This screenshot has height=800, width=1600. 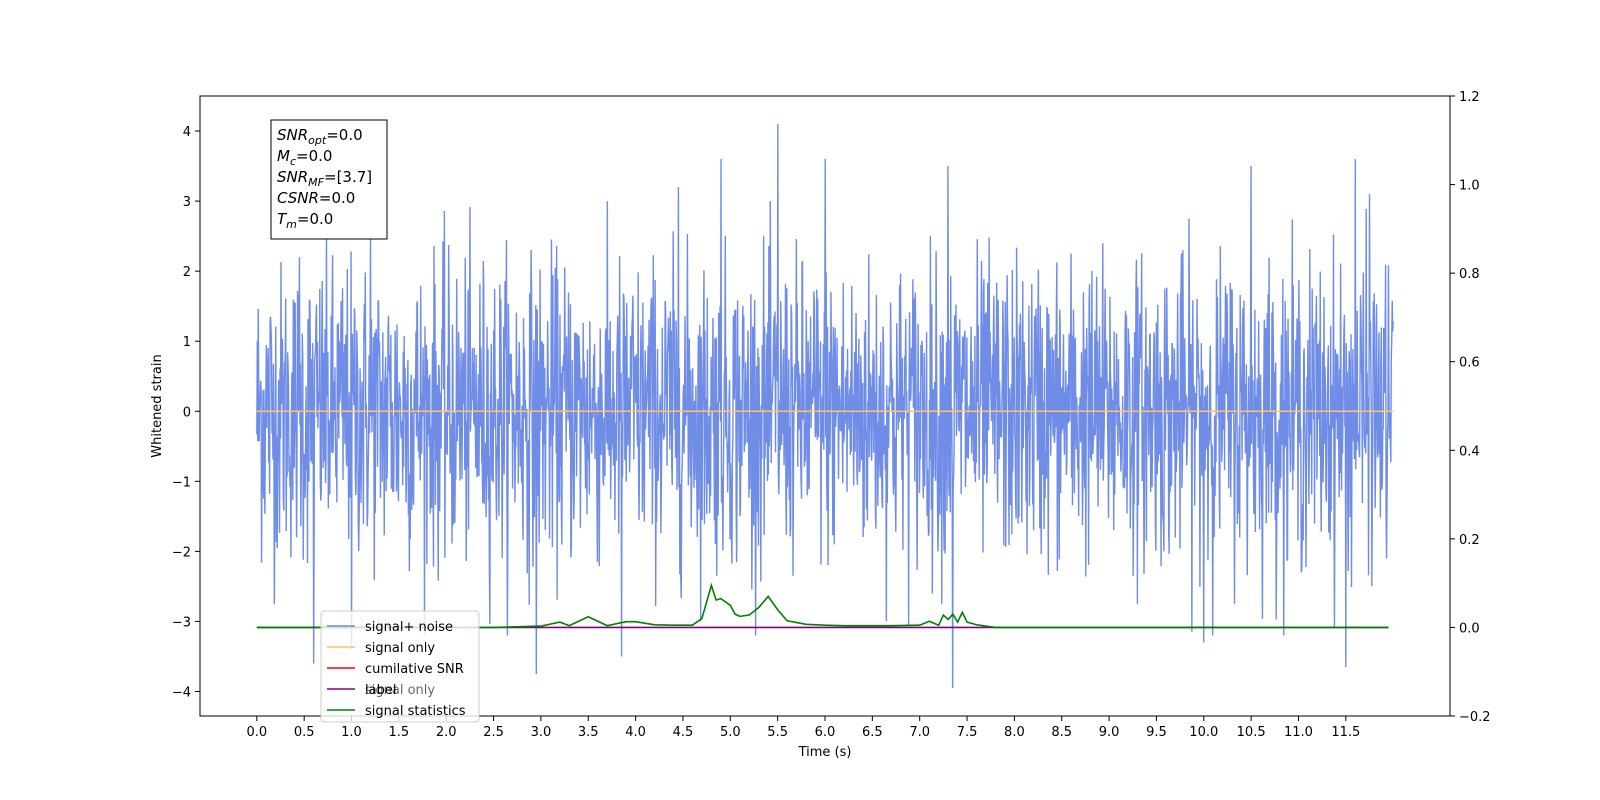 I want to click on y-tick-label: 3, so click(x=187, y=202).